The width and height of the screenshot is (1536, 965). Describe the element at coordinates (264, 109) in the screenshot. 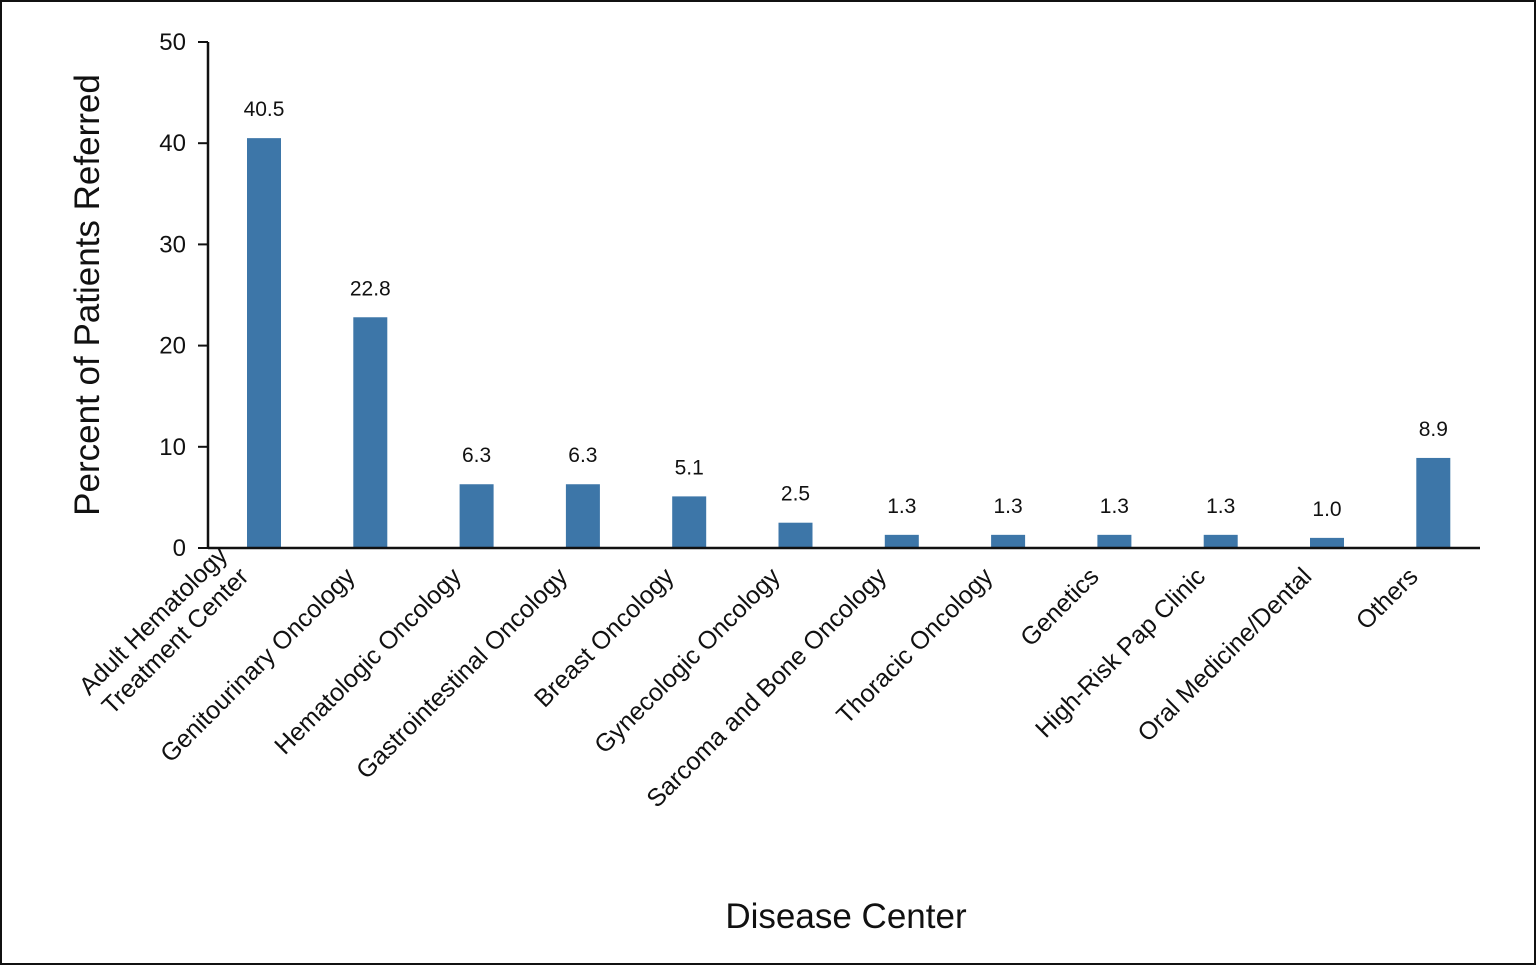

I see `data-label: 40.5` at that location.